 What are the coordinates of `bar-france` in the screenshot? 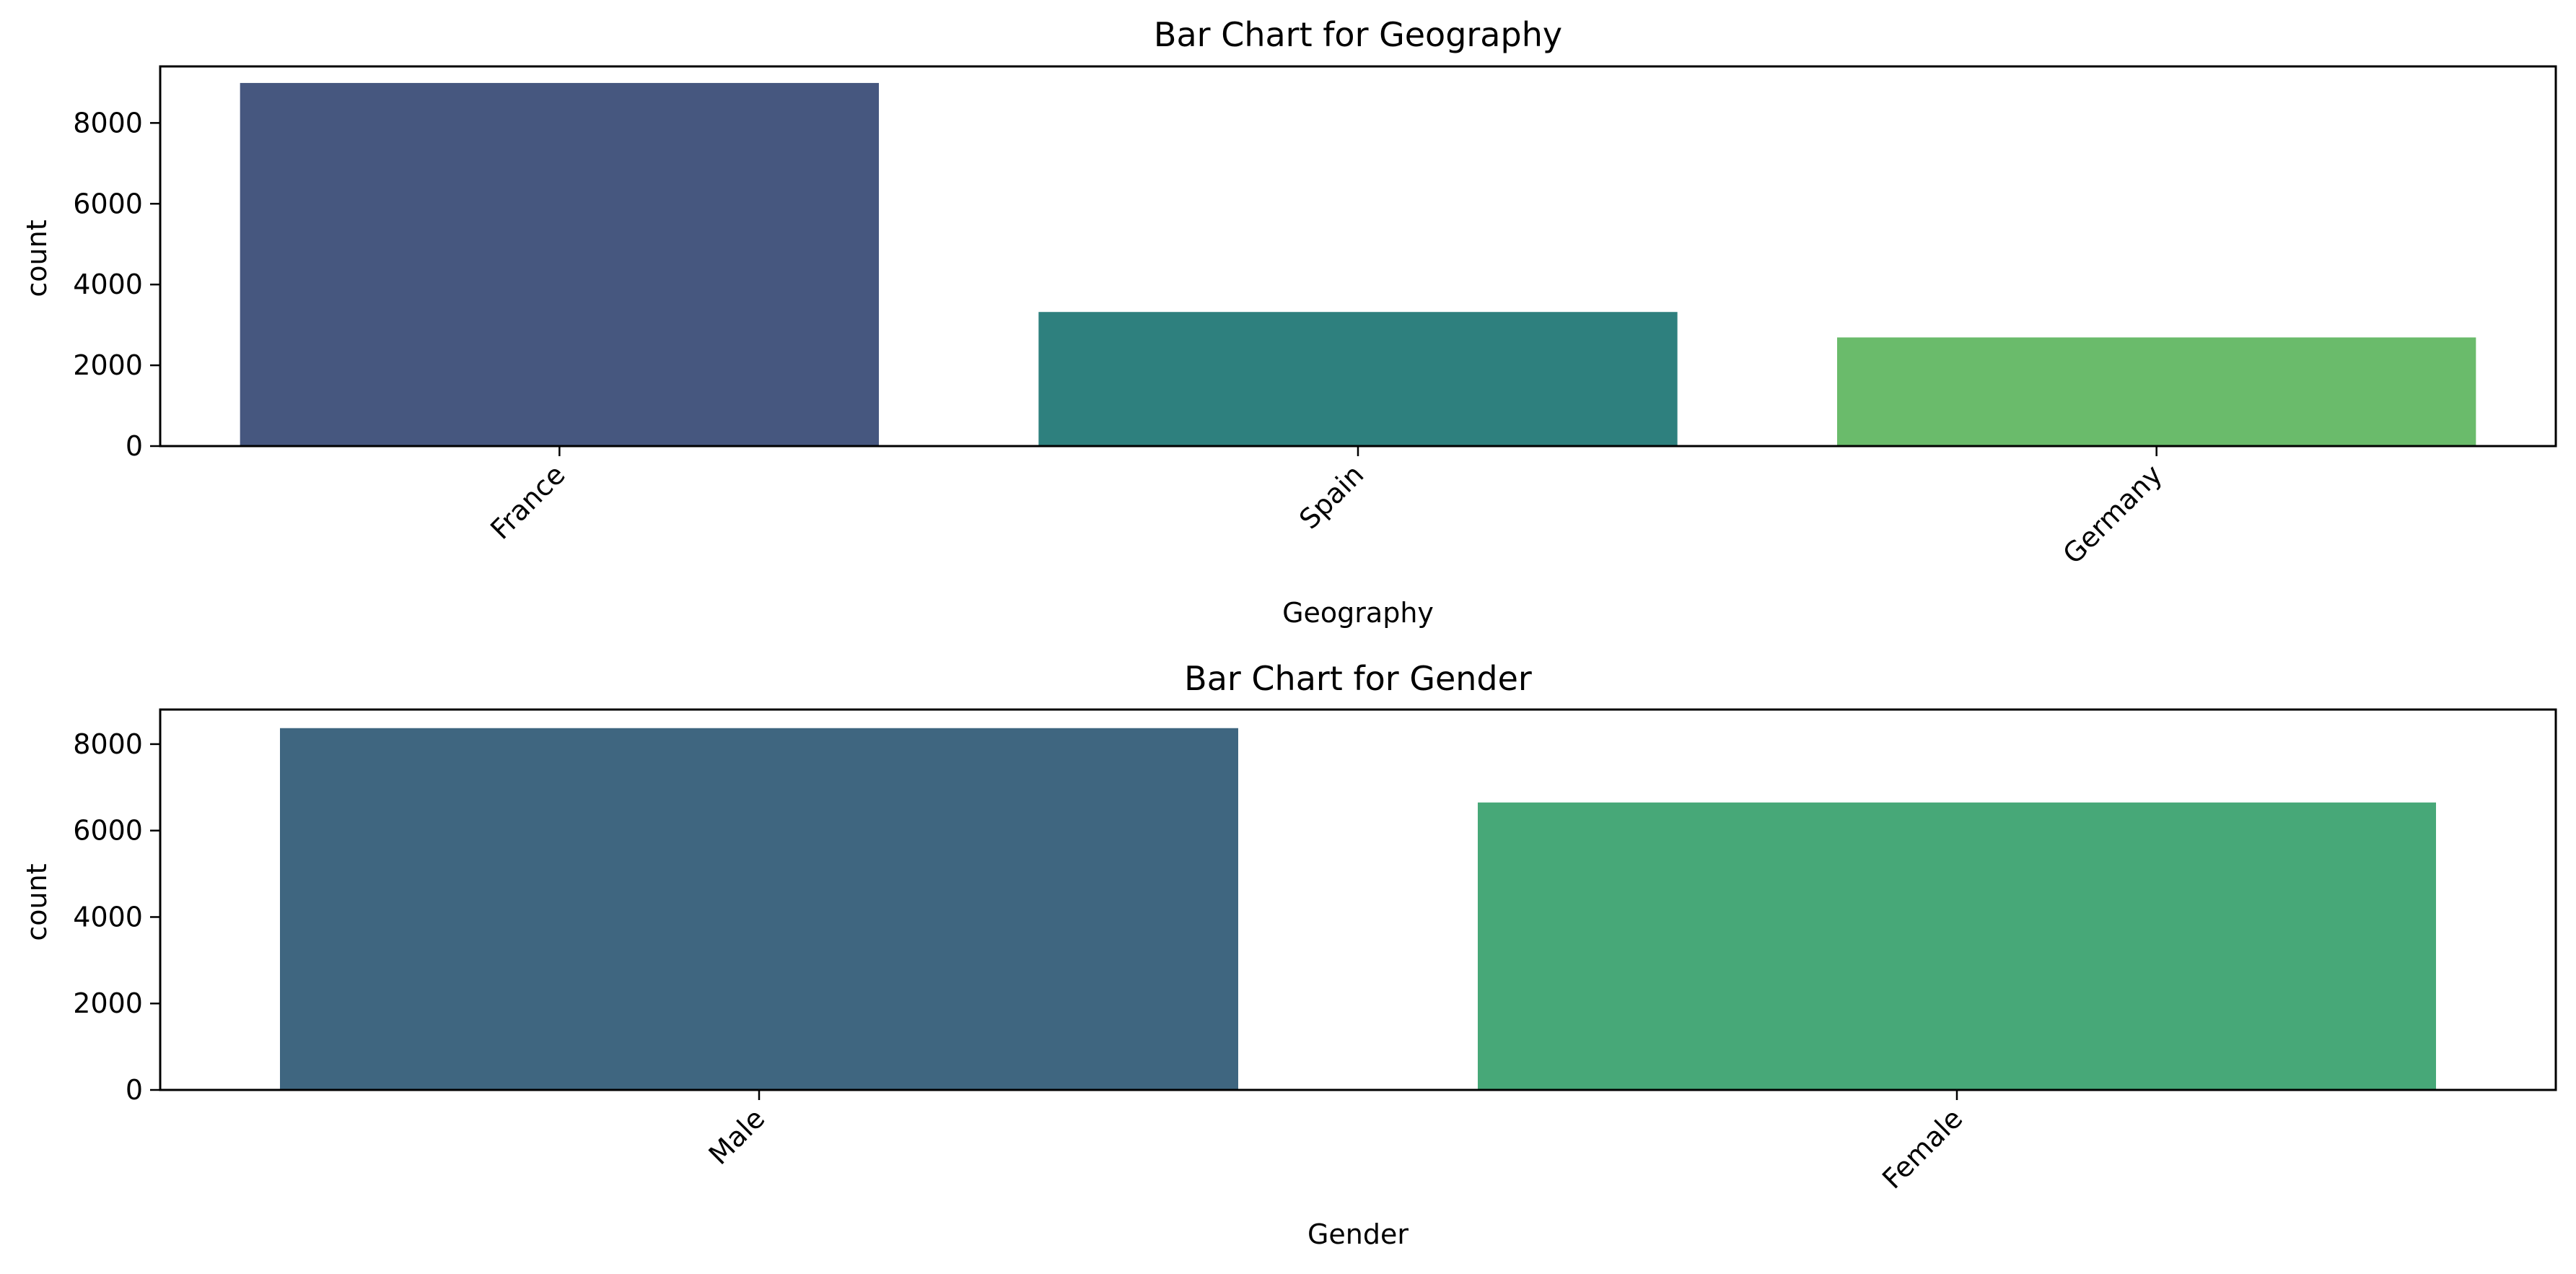 It's located at (560, 264).